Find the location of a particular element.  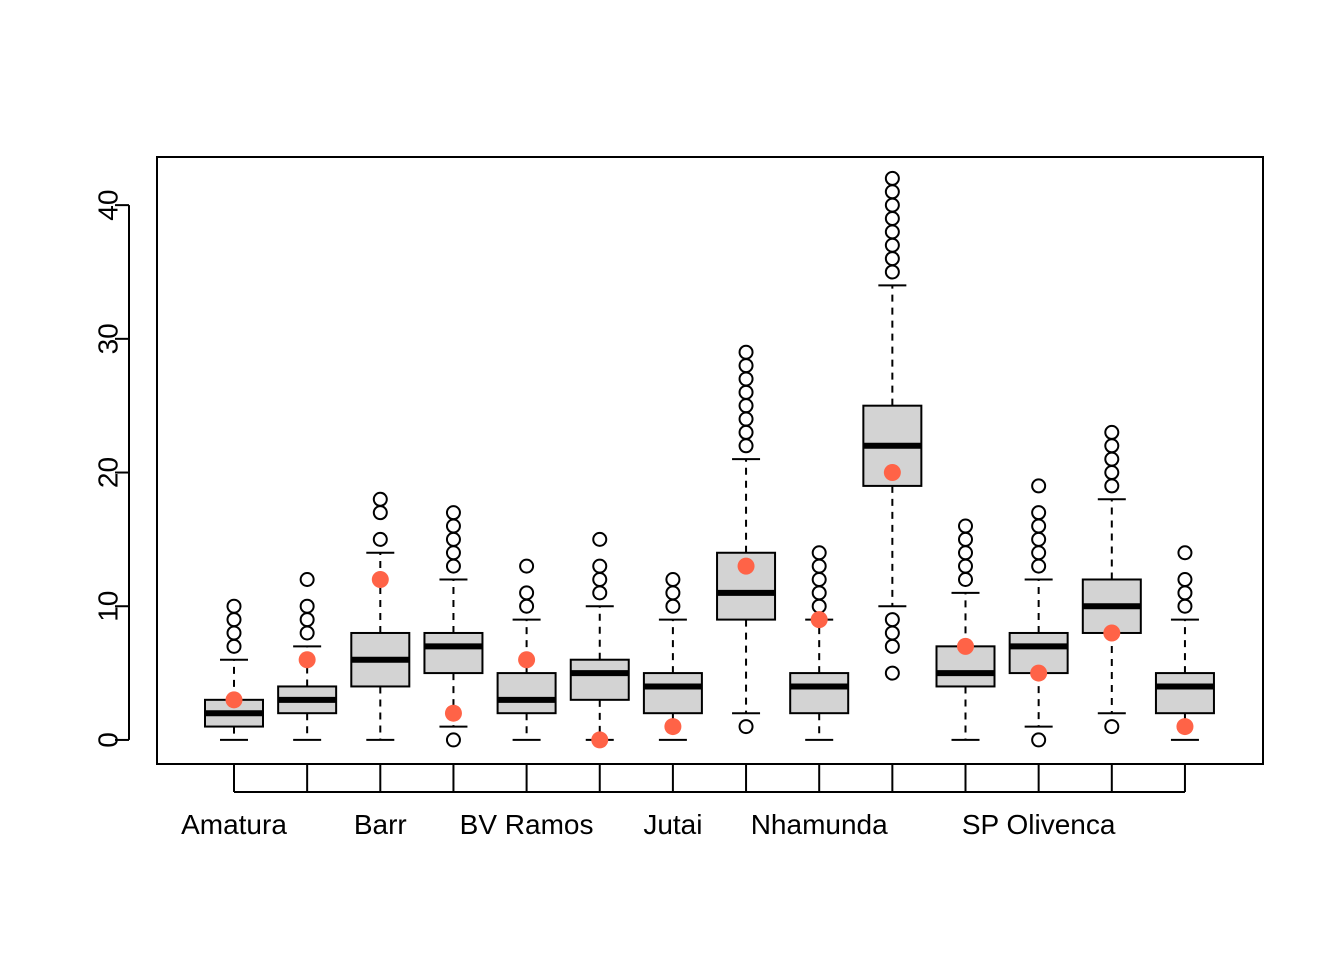

y-tick-label: 30 is located at coordinates (108, 338).